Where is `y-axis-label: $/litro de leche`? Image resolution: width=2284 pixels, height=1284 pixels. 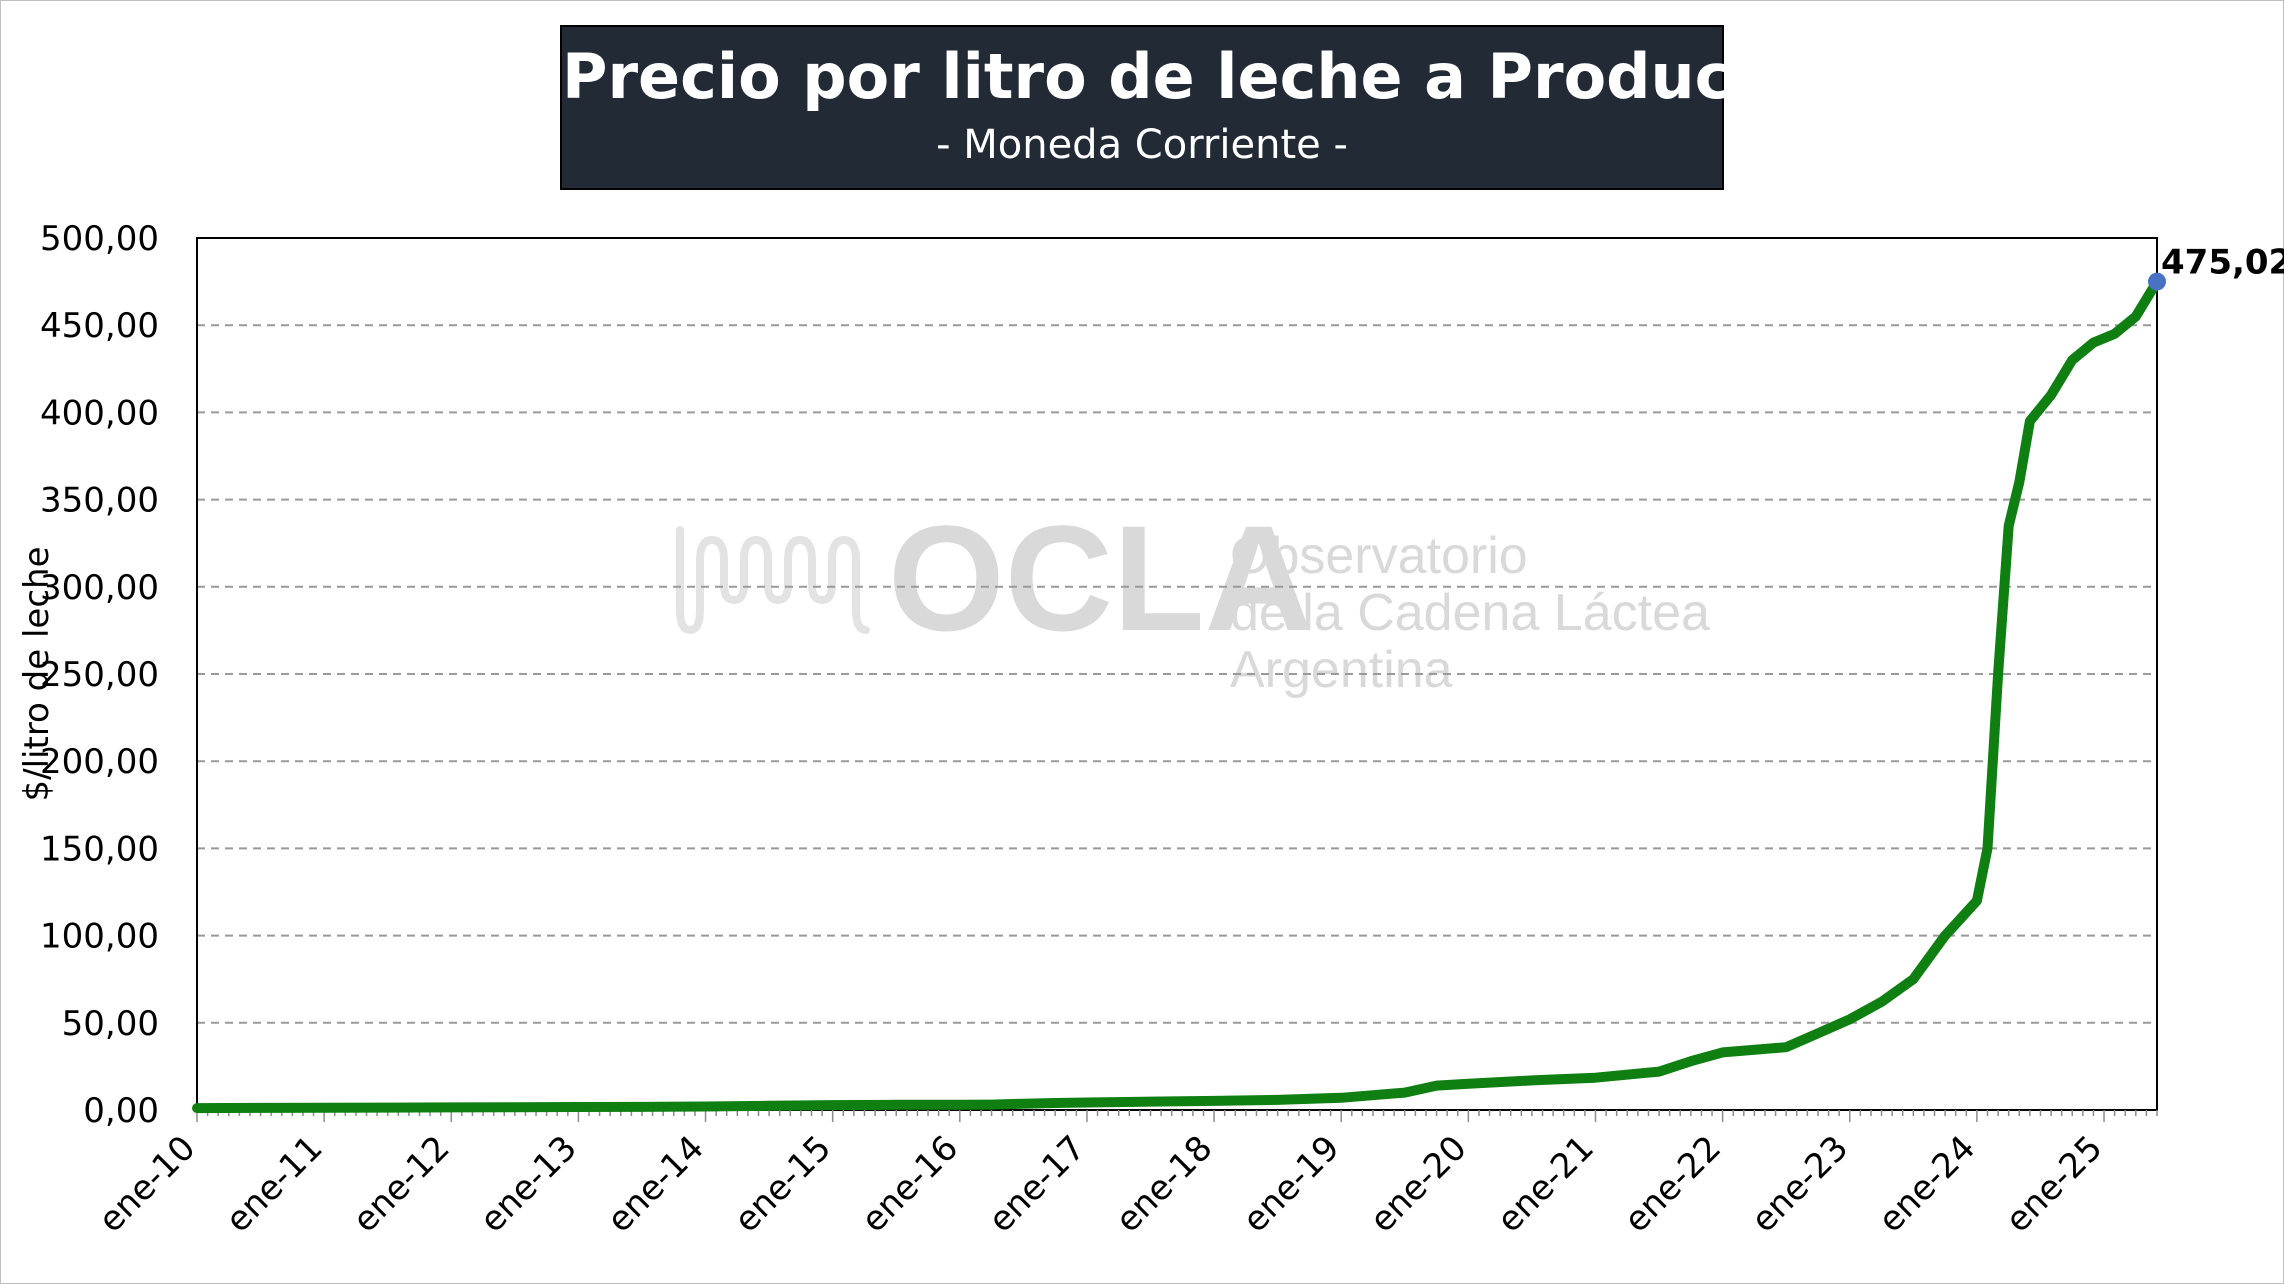 y-axis-label: $/litro de leche is located at coordinates (37, 674).